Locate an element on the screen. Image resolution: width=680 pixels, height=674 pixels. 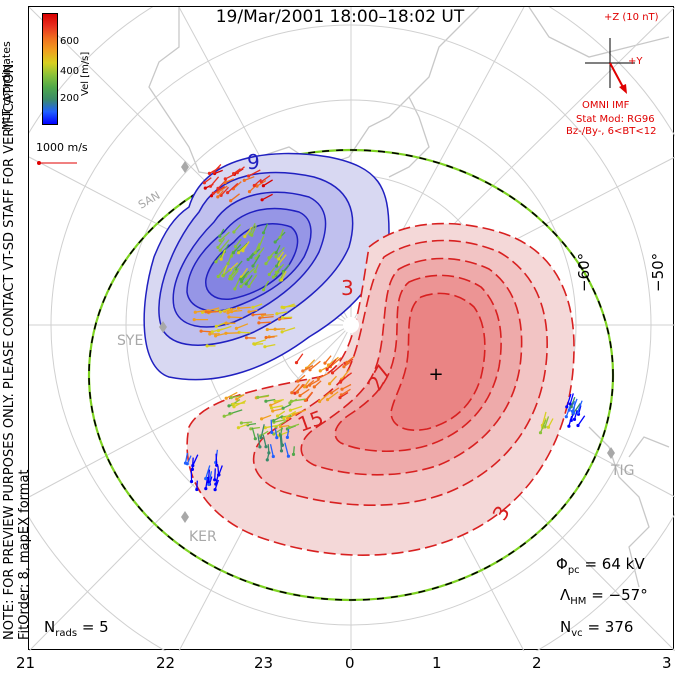
station-label: KER is located at coordinates (203, 537).